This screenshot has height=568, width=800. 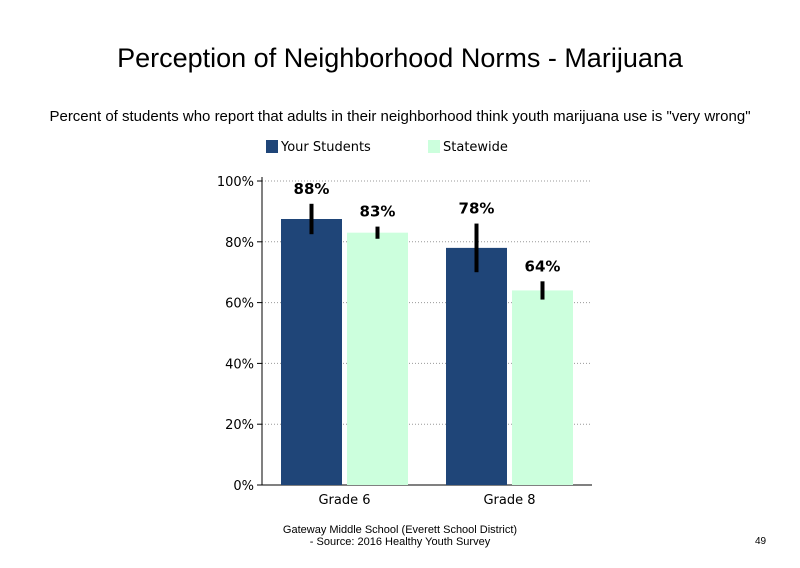 I want to click on data-label-1-0: 83%, so click(x=378, y=212).